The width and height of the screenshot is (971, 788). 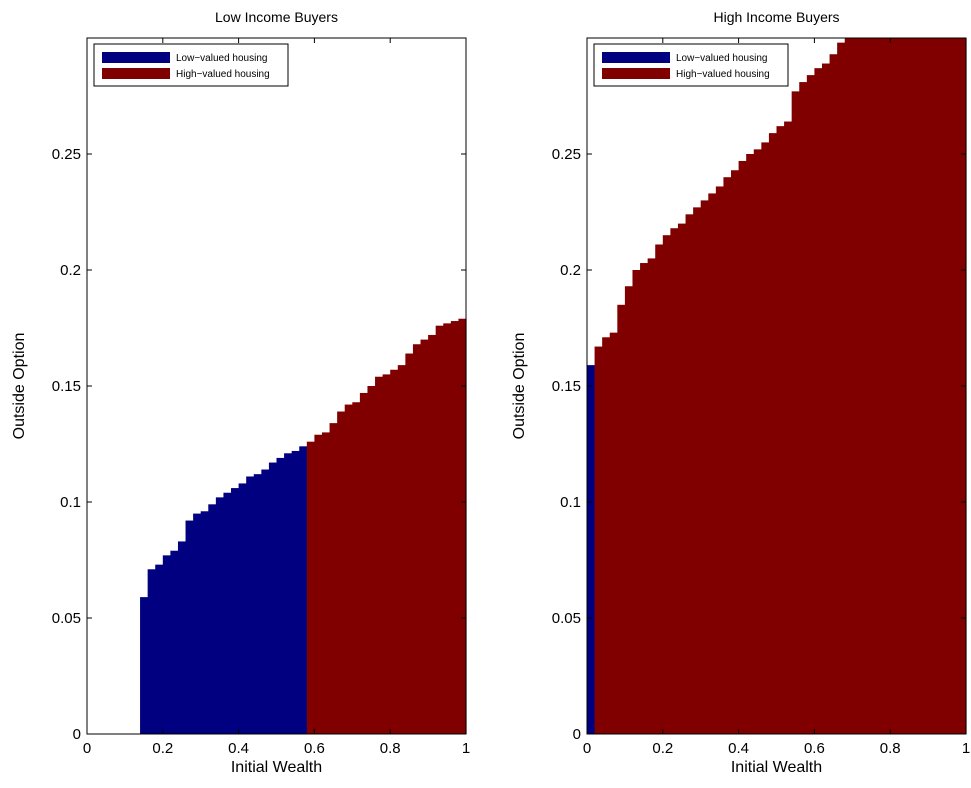 What do you see at coordinates (276, 767) in the screenshot?
I see `x-axis-label: Initial Wealth` at bounding box center [276, 767].